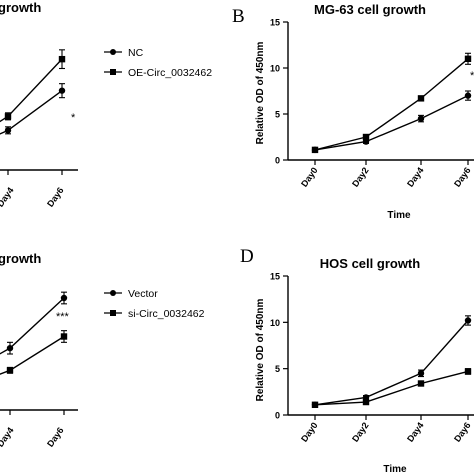 The width and height of the screenshot is (474, 474). What do you see at coordinates (113, 293) in the screenshot?
I see `legend-marker-vector` at bounding box center [113, 293].